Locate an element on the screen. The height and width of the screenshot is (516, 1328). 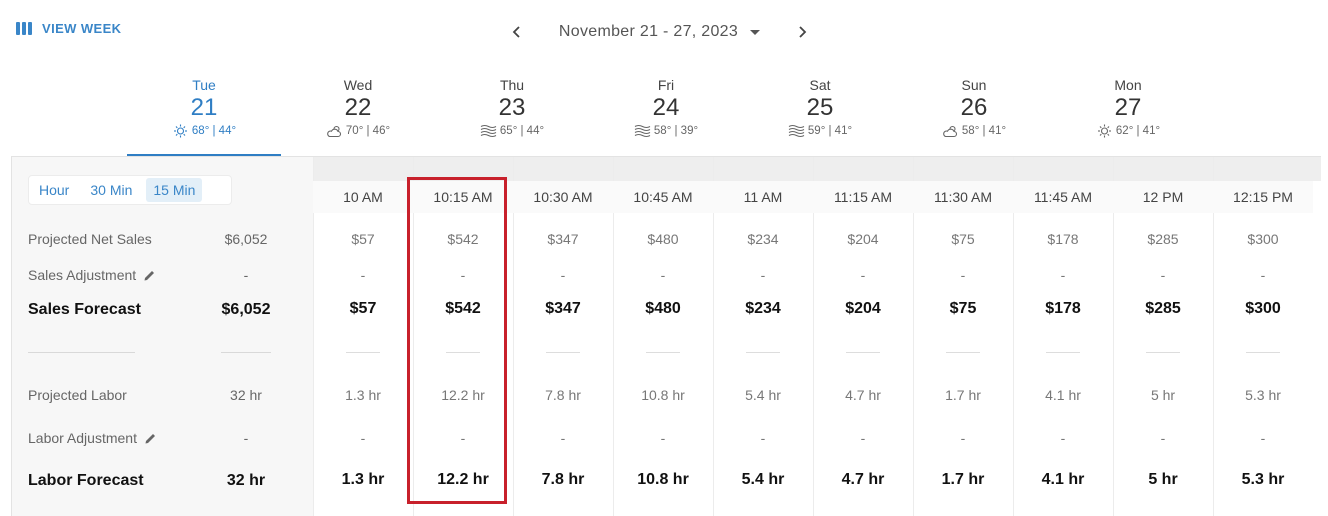
cell-labor: 12.2 hr is located at coordinates (463, 395).